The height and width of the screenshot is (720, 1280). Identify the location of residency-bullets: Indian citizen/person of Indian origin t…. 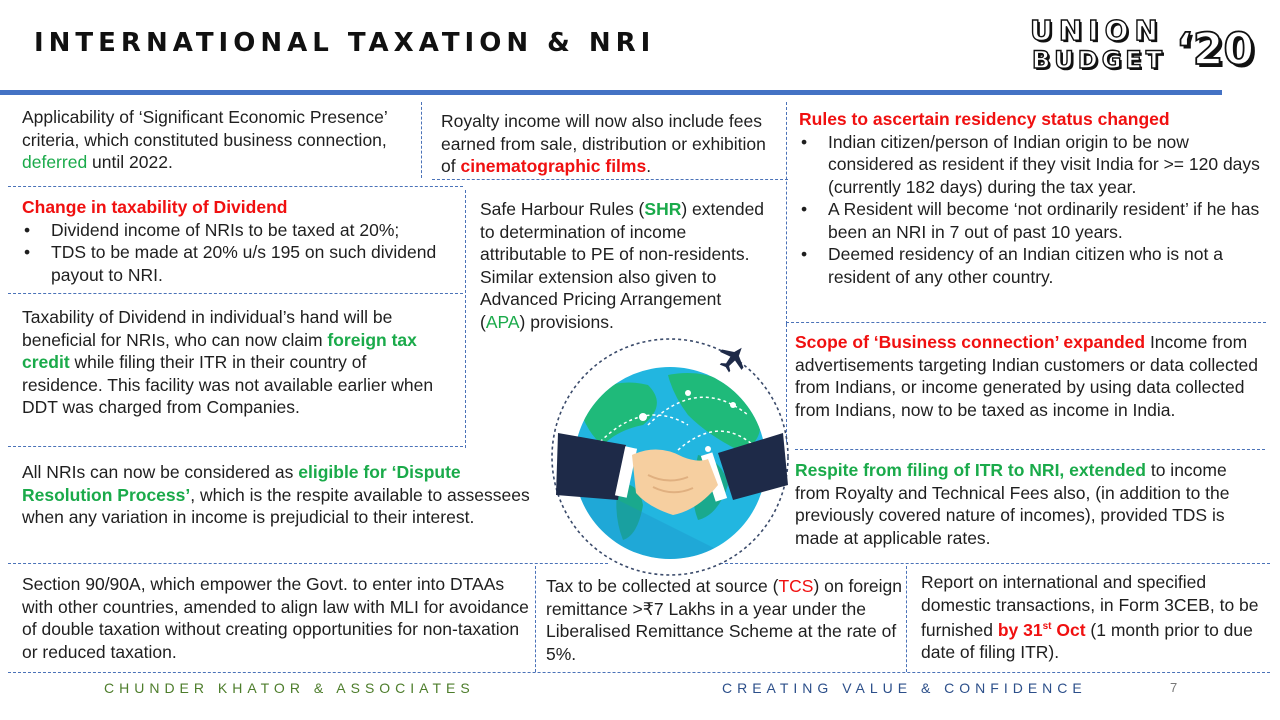
(1034, 210).